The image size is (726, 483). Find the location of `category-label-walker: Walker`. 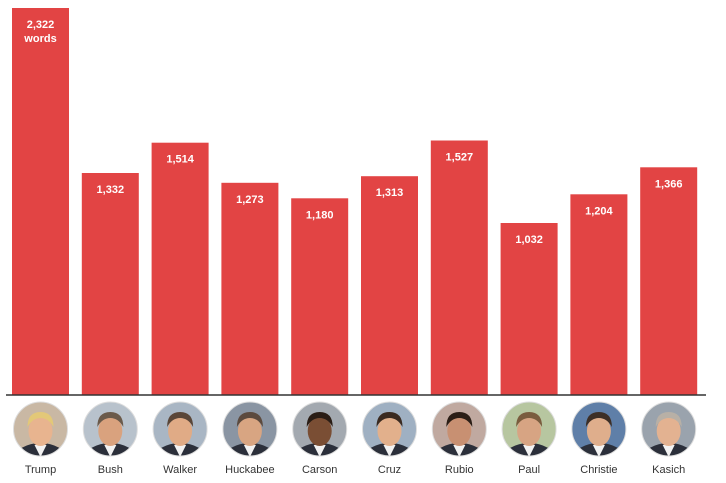

category-label-walker: Walker is located at coordinates (180, 470).